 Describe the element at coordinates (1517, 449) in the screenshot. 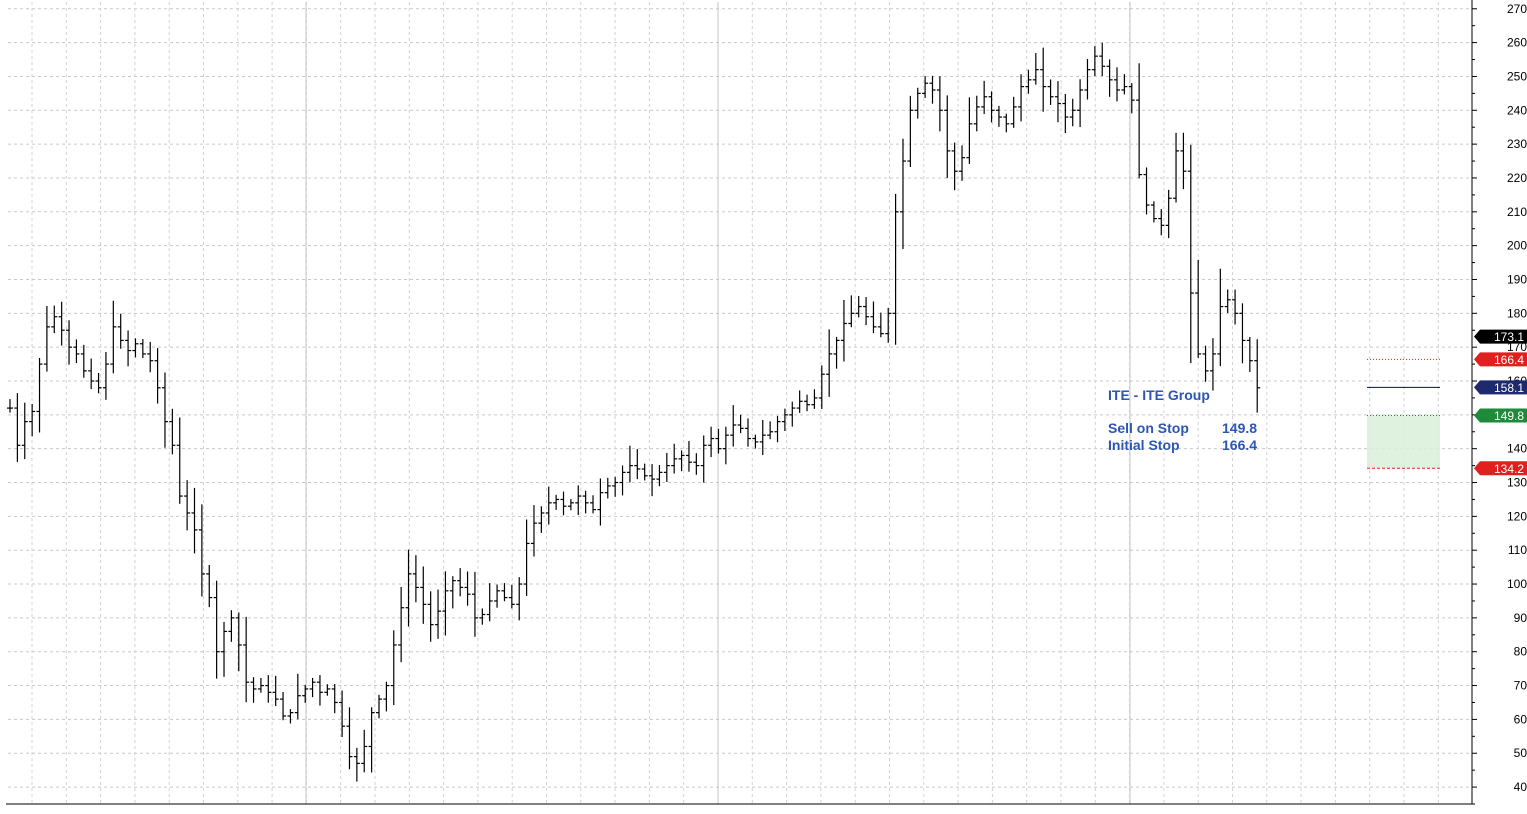

I see `y-tick-label: 140` at that location.